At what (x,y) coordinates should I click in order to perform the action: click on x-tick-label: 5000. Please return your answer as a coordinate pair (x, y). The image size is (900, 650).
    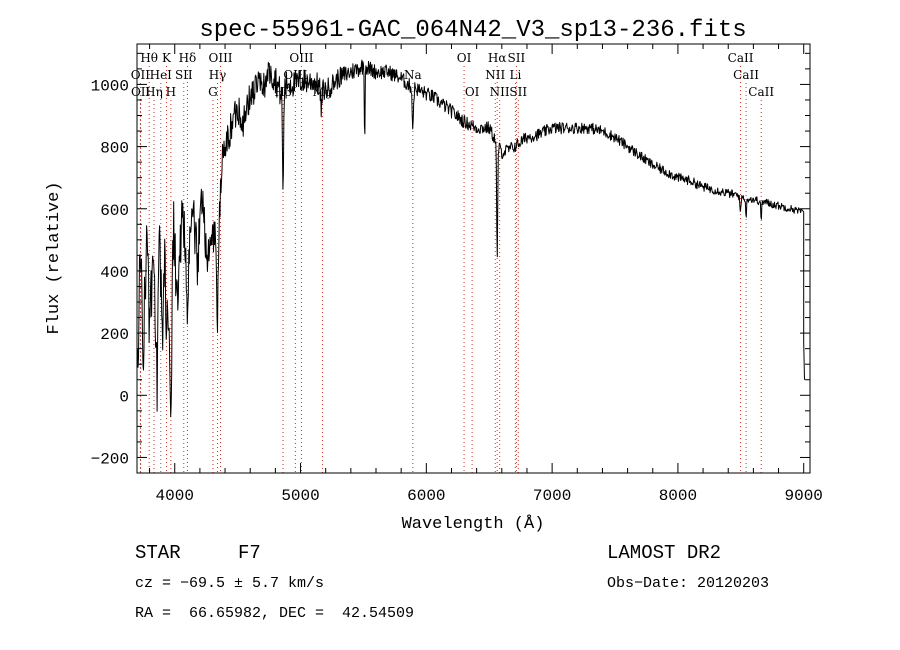
    Looking at the image, I should click on (300, 496).